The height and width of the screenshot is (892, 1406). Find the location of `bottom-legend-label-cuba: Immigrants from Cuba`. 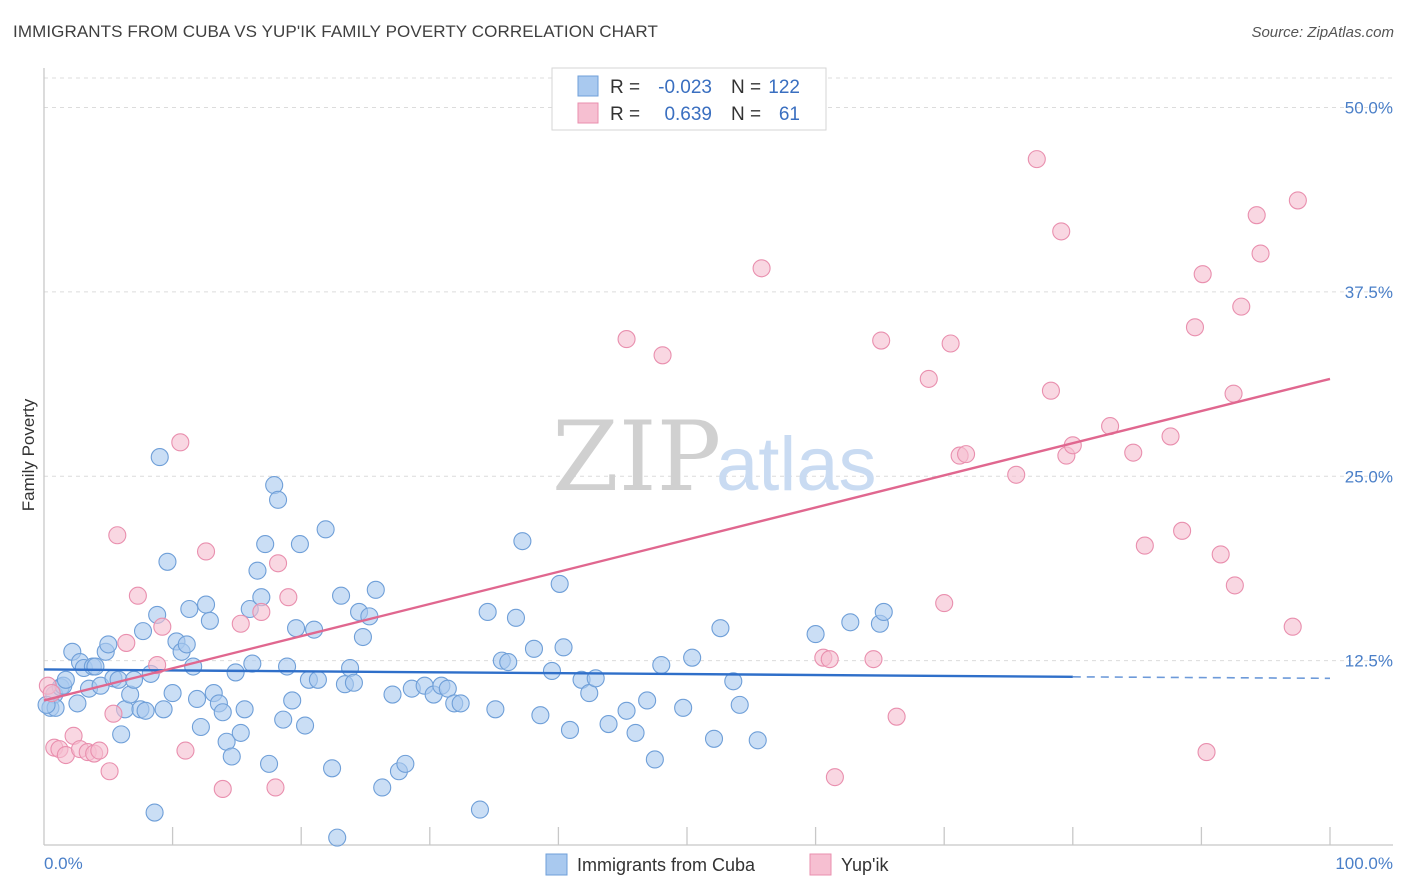

bottom-legend-label-cuba: Immigrants from Cuba is located at coordinates (666, 865).